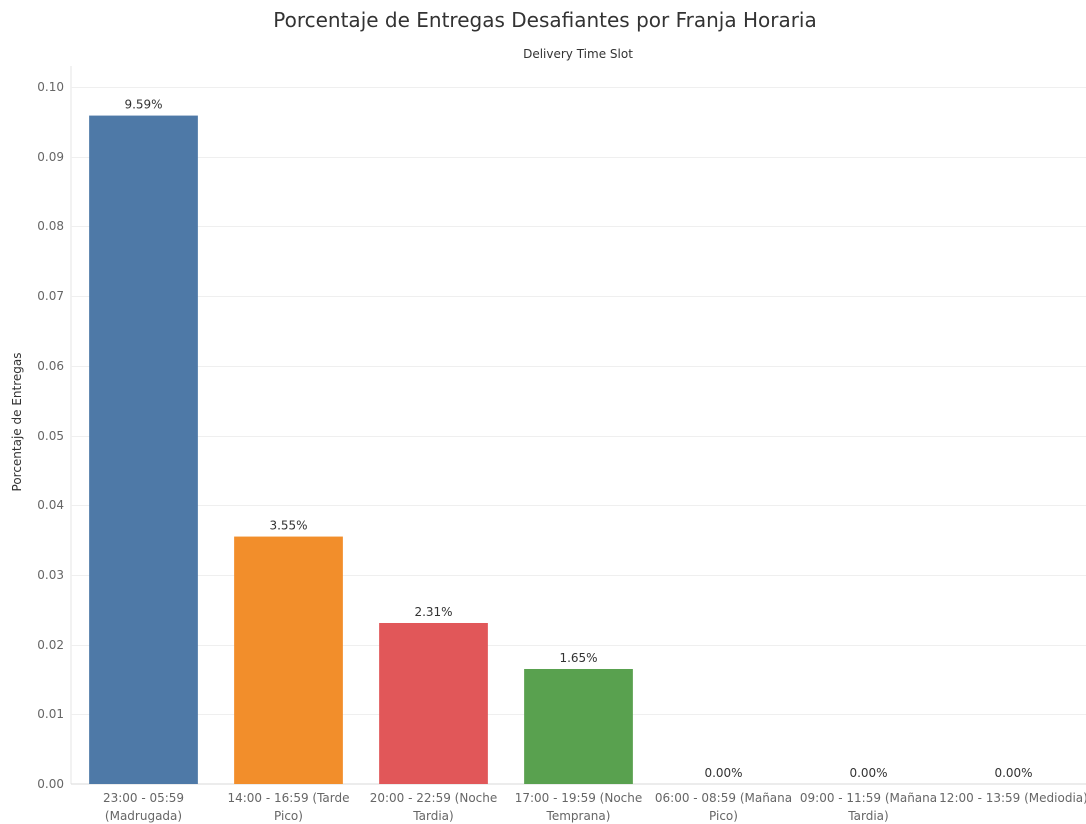 The image size is (1086, 824). Describe the element at coordinates (868, 798) in the screenshot. I see `x-tick-label: 09:00 - 11:59 (Mañana` at that location.